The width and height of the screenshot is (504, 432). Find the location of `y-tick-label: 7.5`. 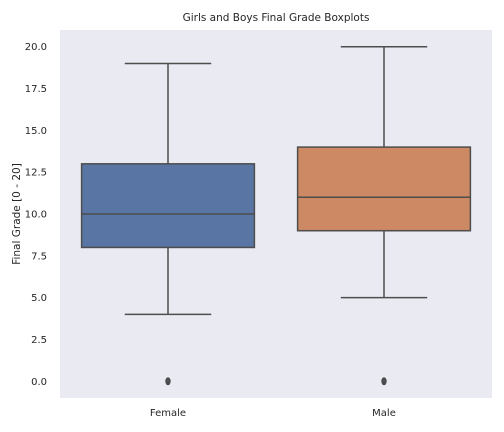

y-tick-label: 7.5 is located at coordinates (39, 256).